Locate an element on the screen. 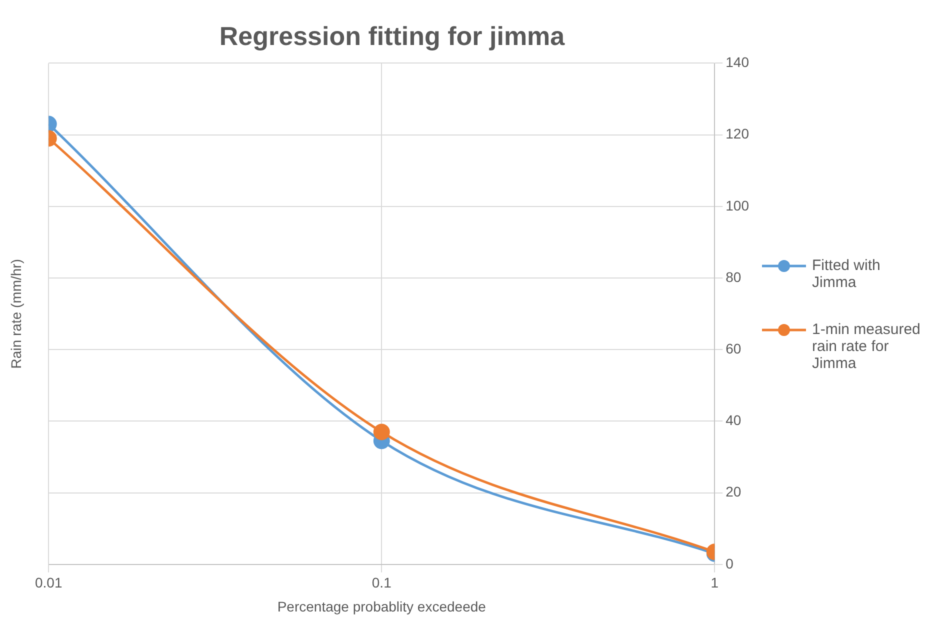  y-tick-label: 80 is located at coordinates (734, 276).